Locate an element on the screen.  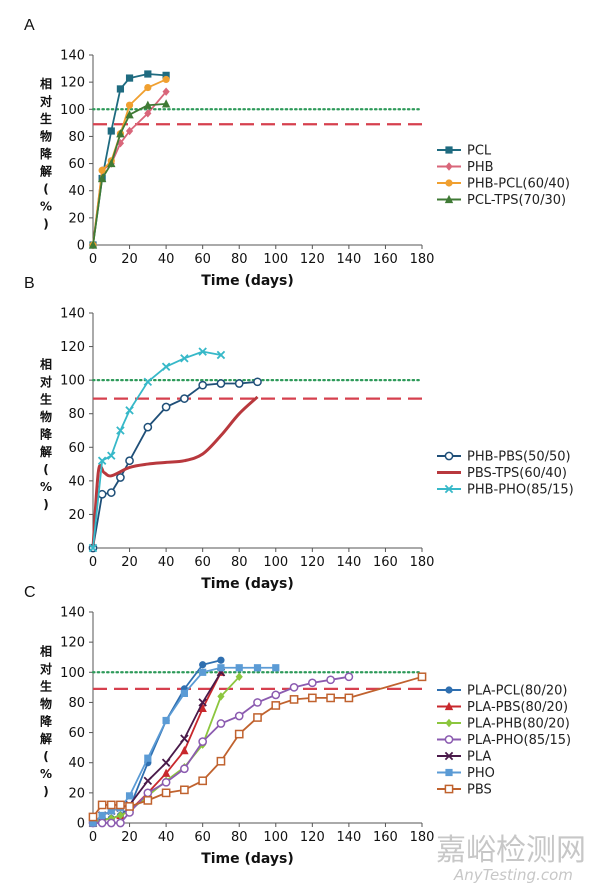
legend-label: PLA-PCL(80/20) is located at coordinates (517, 691).